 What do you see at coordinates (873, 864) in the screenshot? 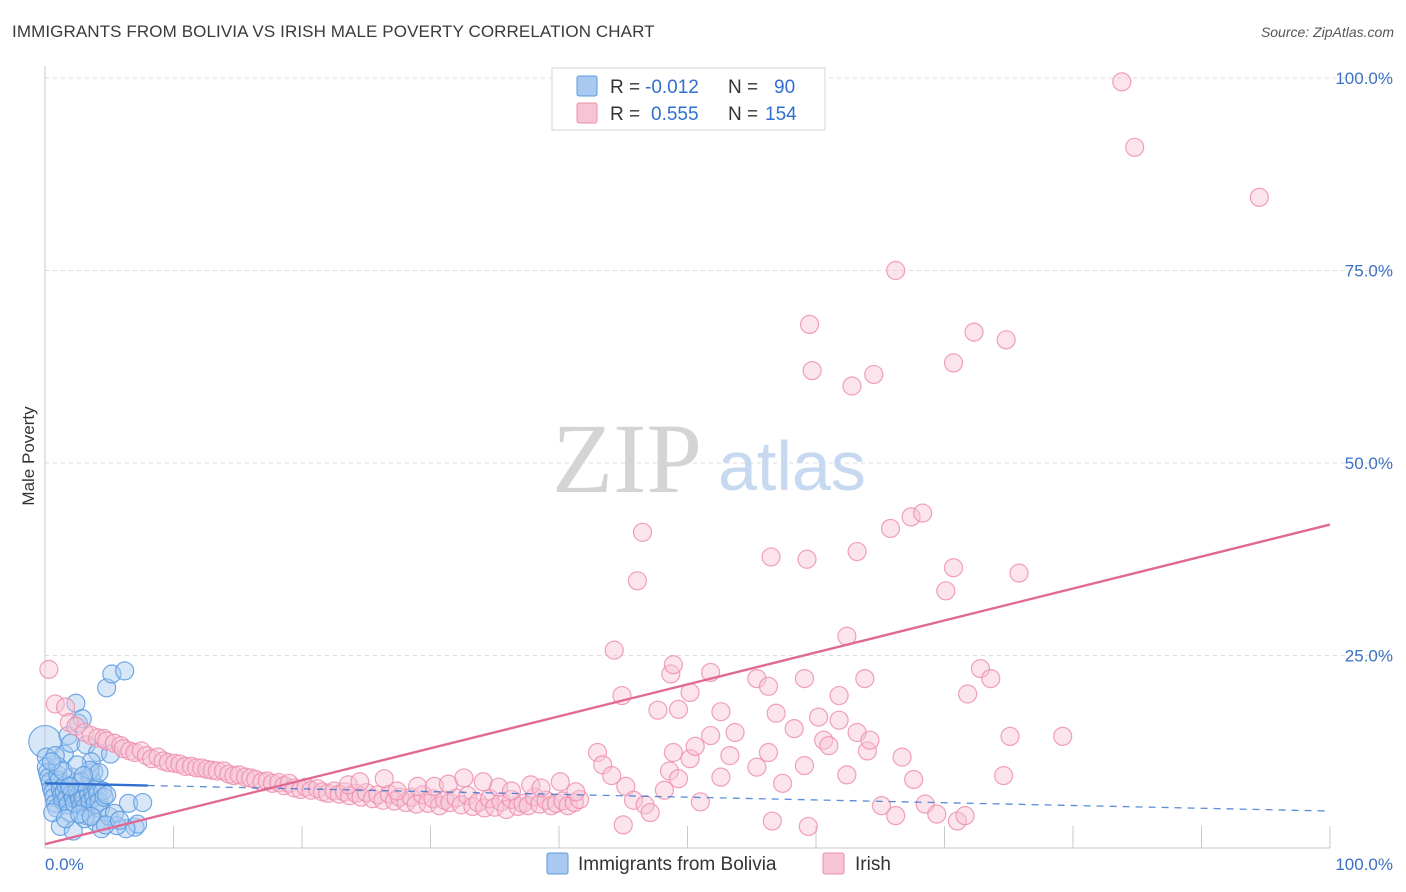
I see `bottom-legend-label-irish: Irish` at bounding box center [873, 864].